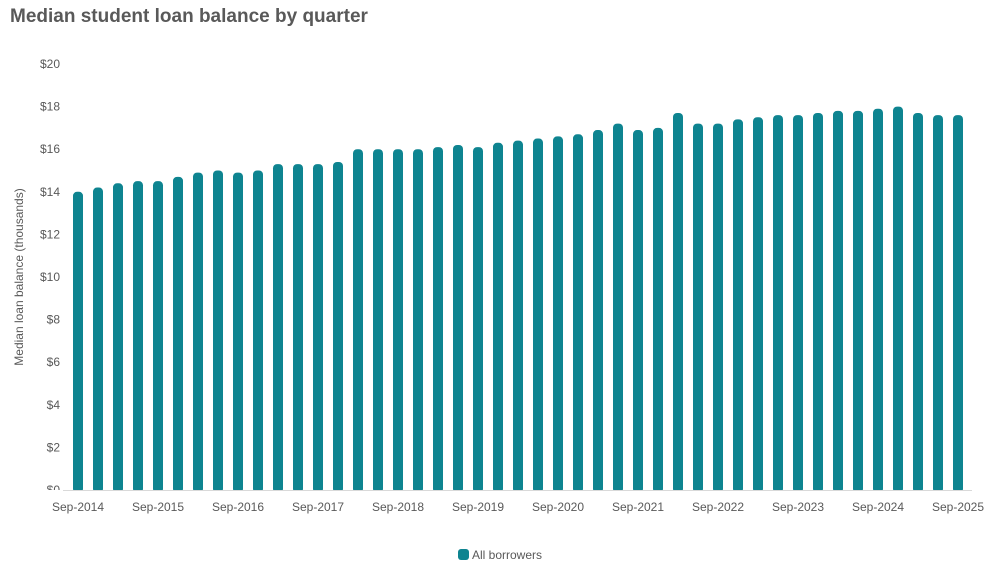 Image resolution: width=1000 pixels, height=571 pixels. I want to click on y-tick-label: $8, so click(54, 320).